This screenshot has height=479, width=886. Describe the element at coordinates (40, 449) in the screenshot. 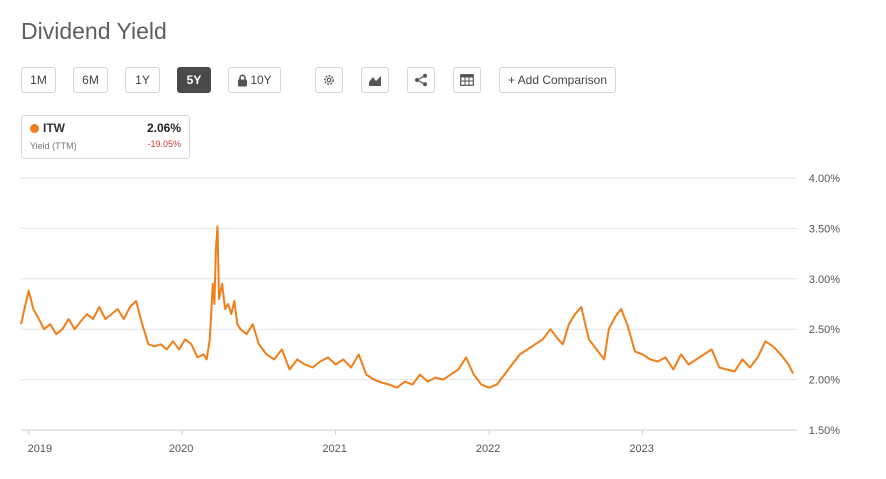

I see `x-tick-label: 2019` at that location.